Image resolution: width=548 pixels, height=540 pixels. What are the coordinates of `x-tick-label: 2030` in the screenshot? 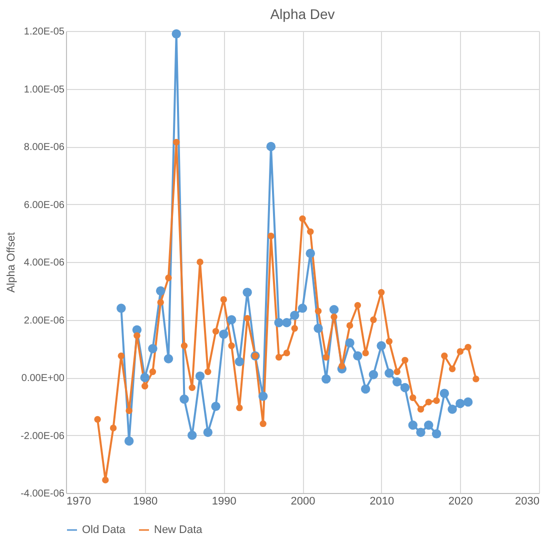 It's located at (527, 502).